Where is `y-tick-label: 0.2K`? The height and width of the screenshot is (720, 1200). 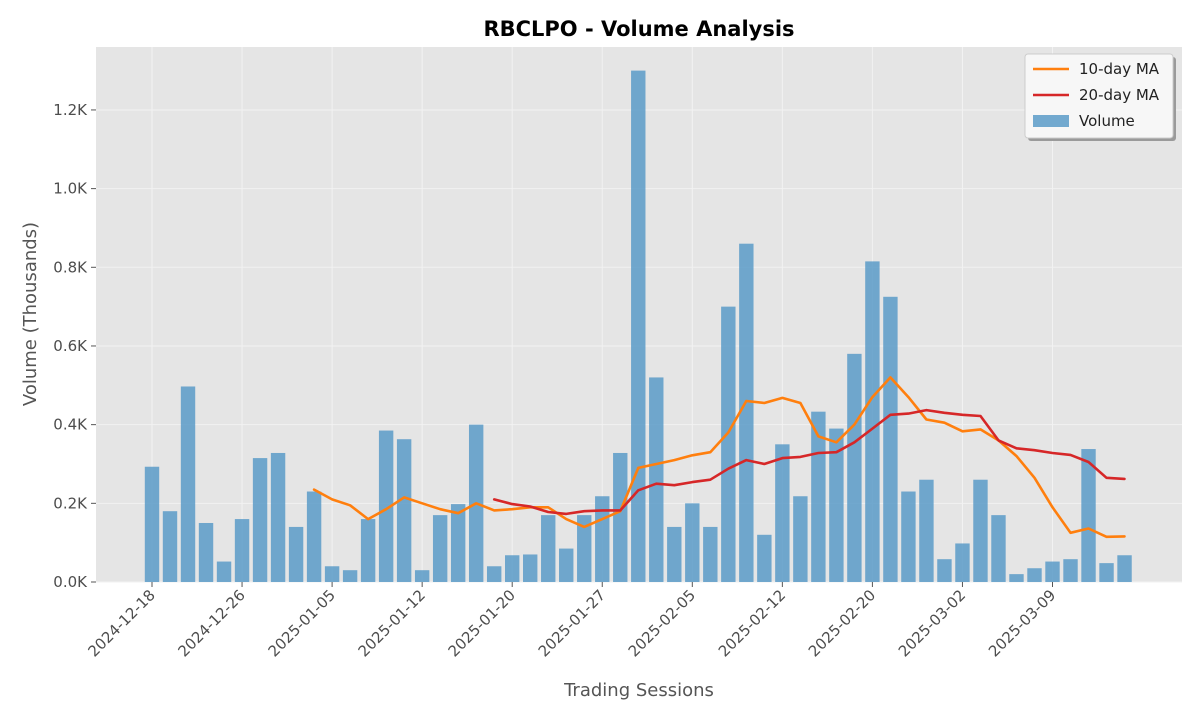 y-tick-label: 0.2K is located at coordinates (70, 503).